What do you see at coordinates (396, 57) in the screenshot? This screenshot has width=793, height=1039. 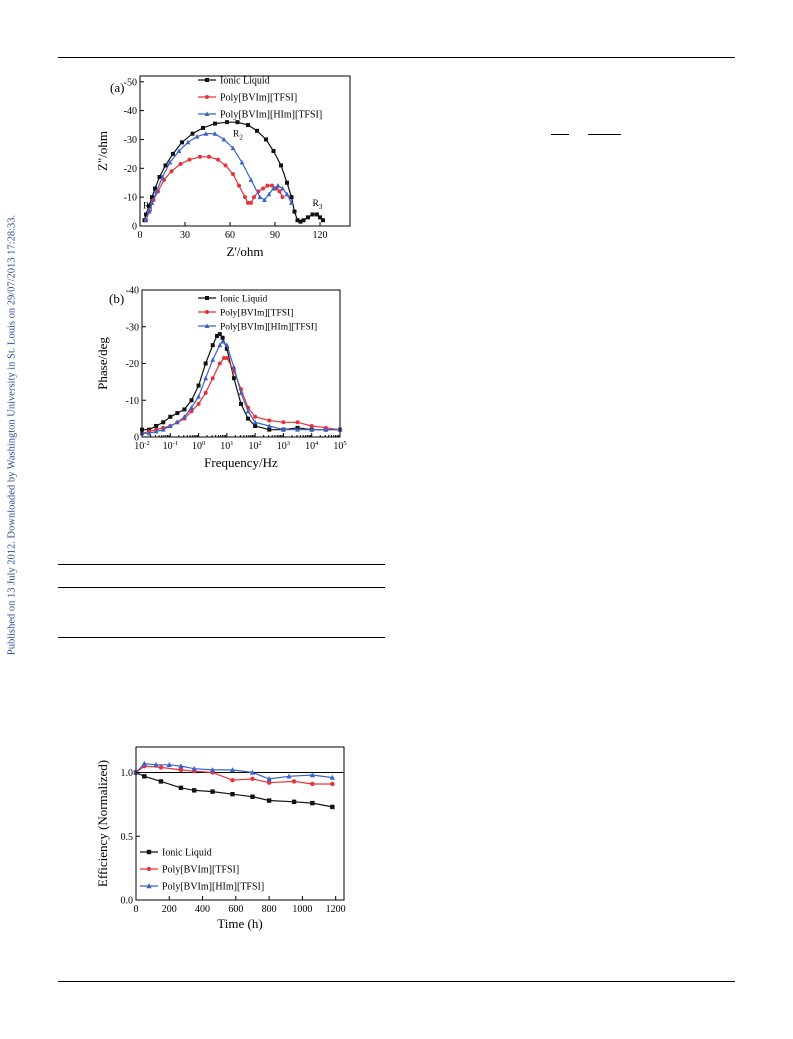 I see `page-top-rule` at bounding box center [396, 57].